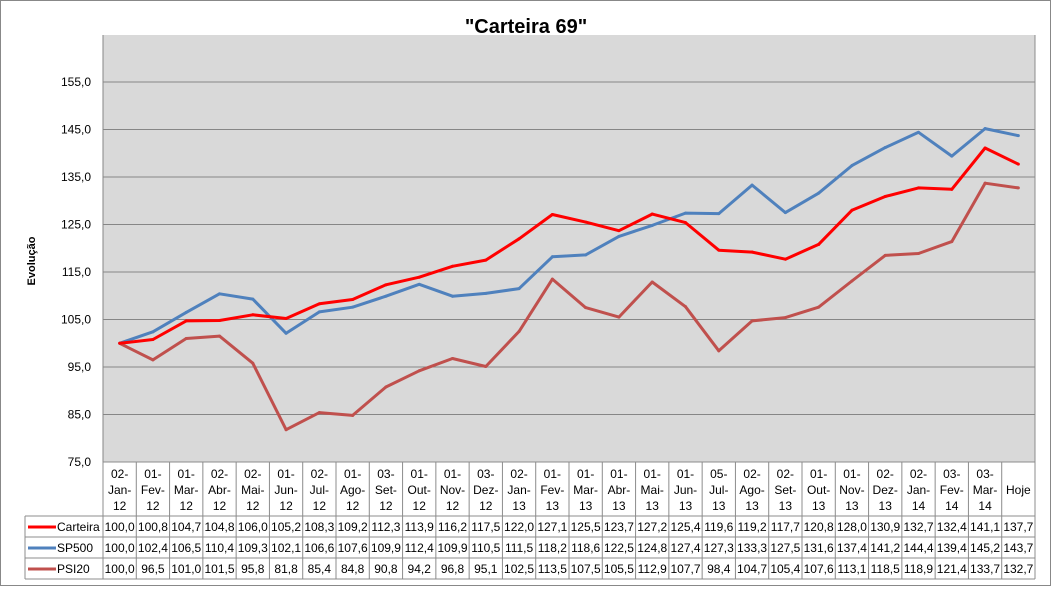 This screenshot has height=590, width=1051. Describe the element at coordinates (552, 490) in the screenshot. I see `category-label: 01-Fev-13` at that location.